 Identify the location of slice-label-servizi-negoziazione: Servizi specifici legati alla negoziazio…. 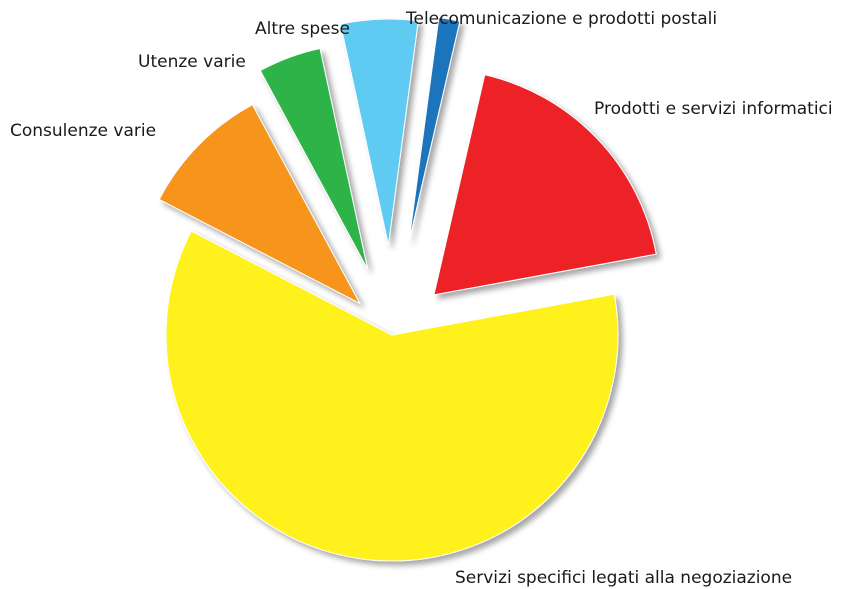
(623, 578).